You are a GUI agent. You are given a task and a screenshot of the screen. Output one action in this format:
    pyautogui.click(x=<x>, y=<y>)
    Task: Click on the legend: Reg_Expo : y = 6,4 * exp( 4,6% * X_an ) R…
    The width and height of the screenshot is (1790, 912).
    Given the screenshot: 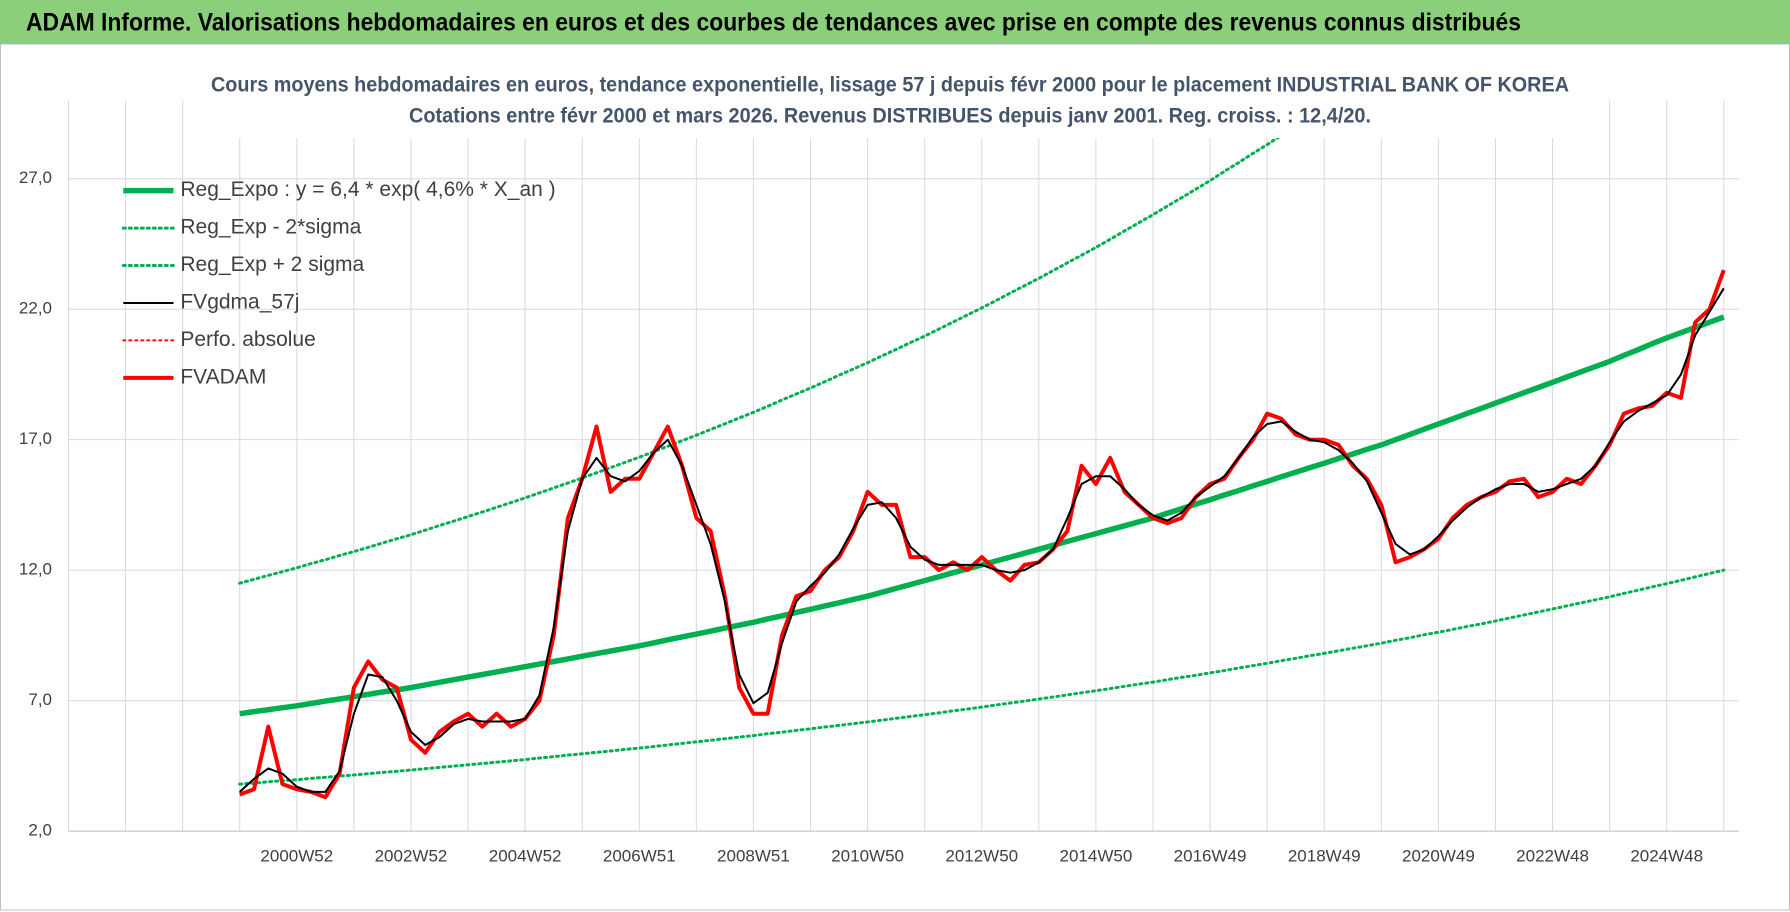 What is the action you would take?
    pyautogui.click(x=338, y=283)
    